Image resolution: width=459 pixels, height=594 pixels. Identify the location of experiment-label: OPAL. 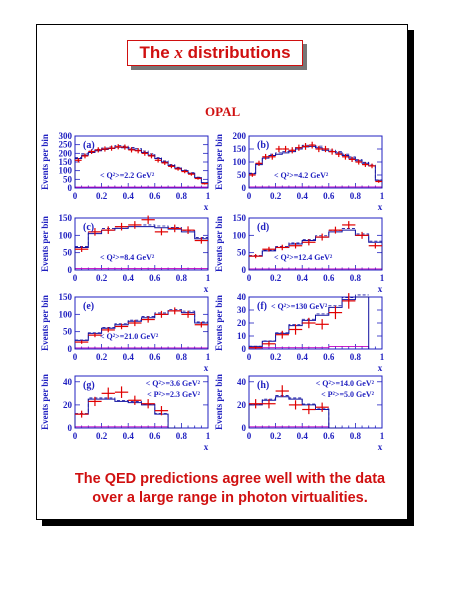
(223, 111).